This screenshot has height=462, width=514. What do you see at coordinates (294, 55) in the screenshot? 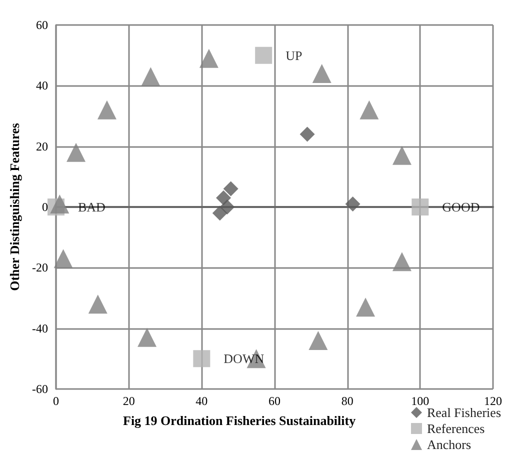
I see `annotation: UP` at bounding box center [294, 55].